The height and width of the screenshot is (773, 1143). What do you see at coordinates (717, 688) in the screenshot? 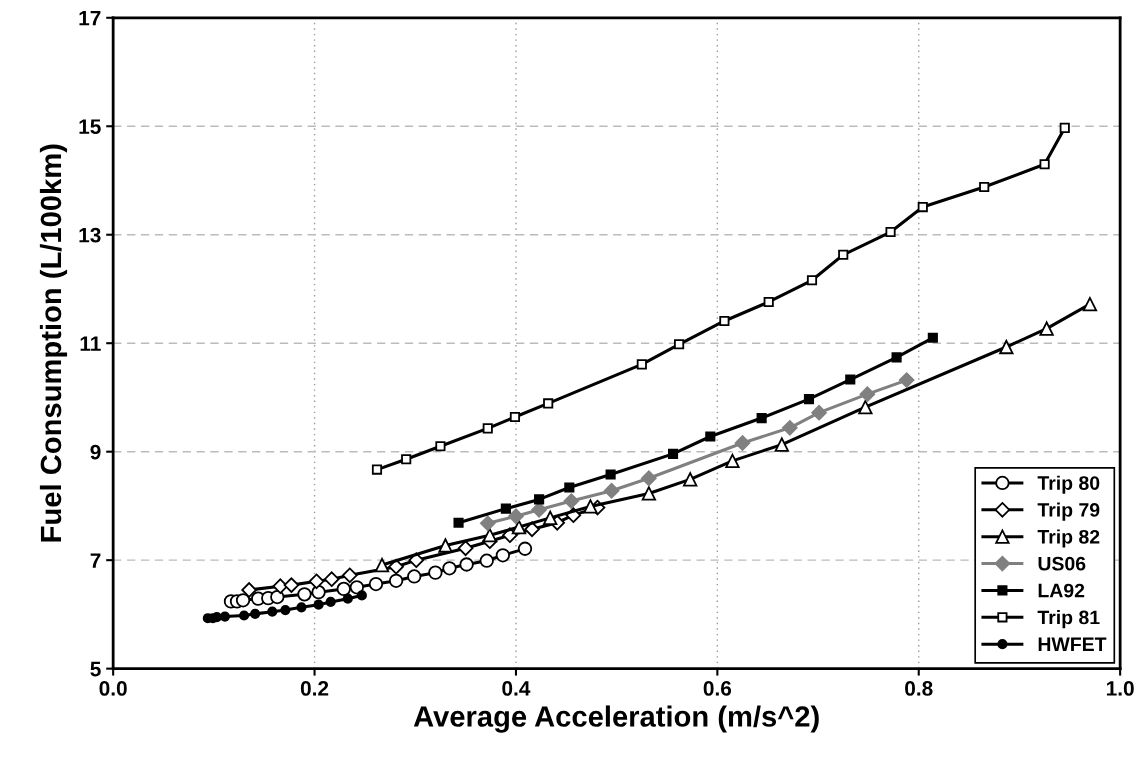
I see `x-tick-label: 0.6` at bounding box center [717, 688].